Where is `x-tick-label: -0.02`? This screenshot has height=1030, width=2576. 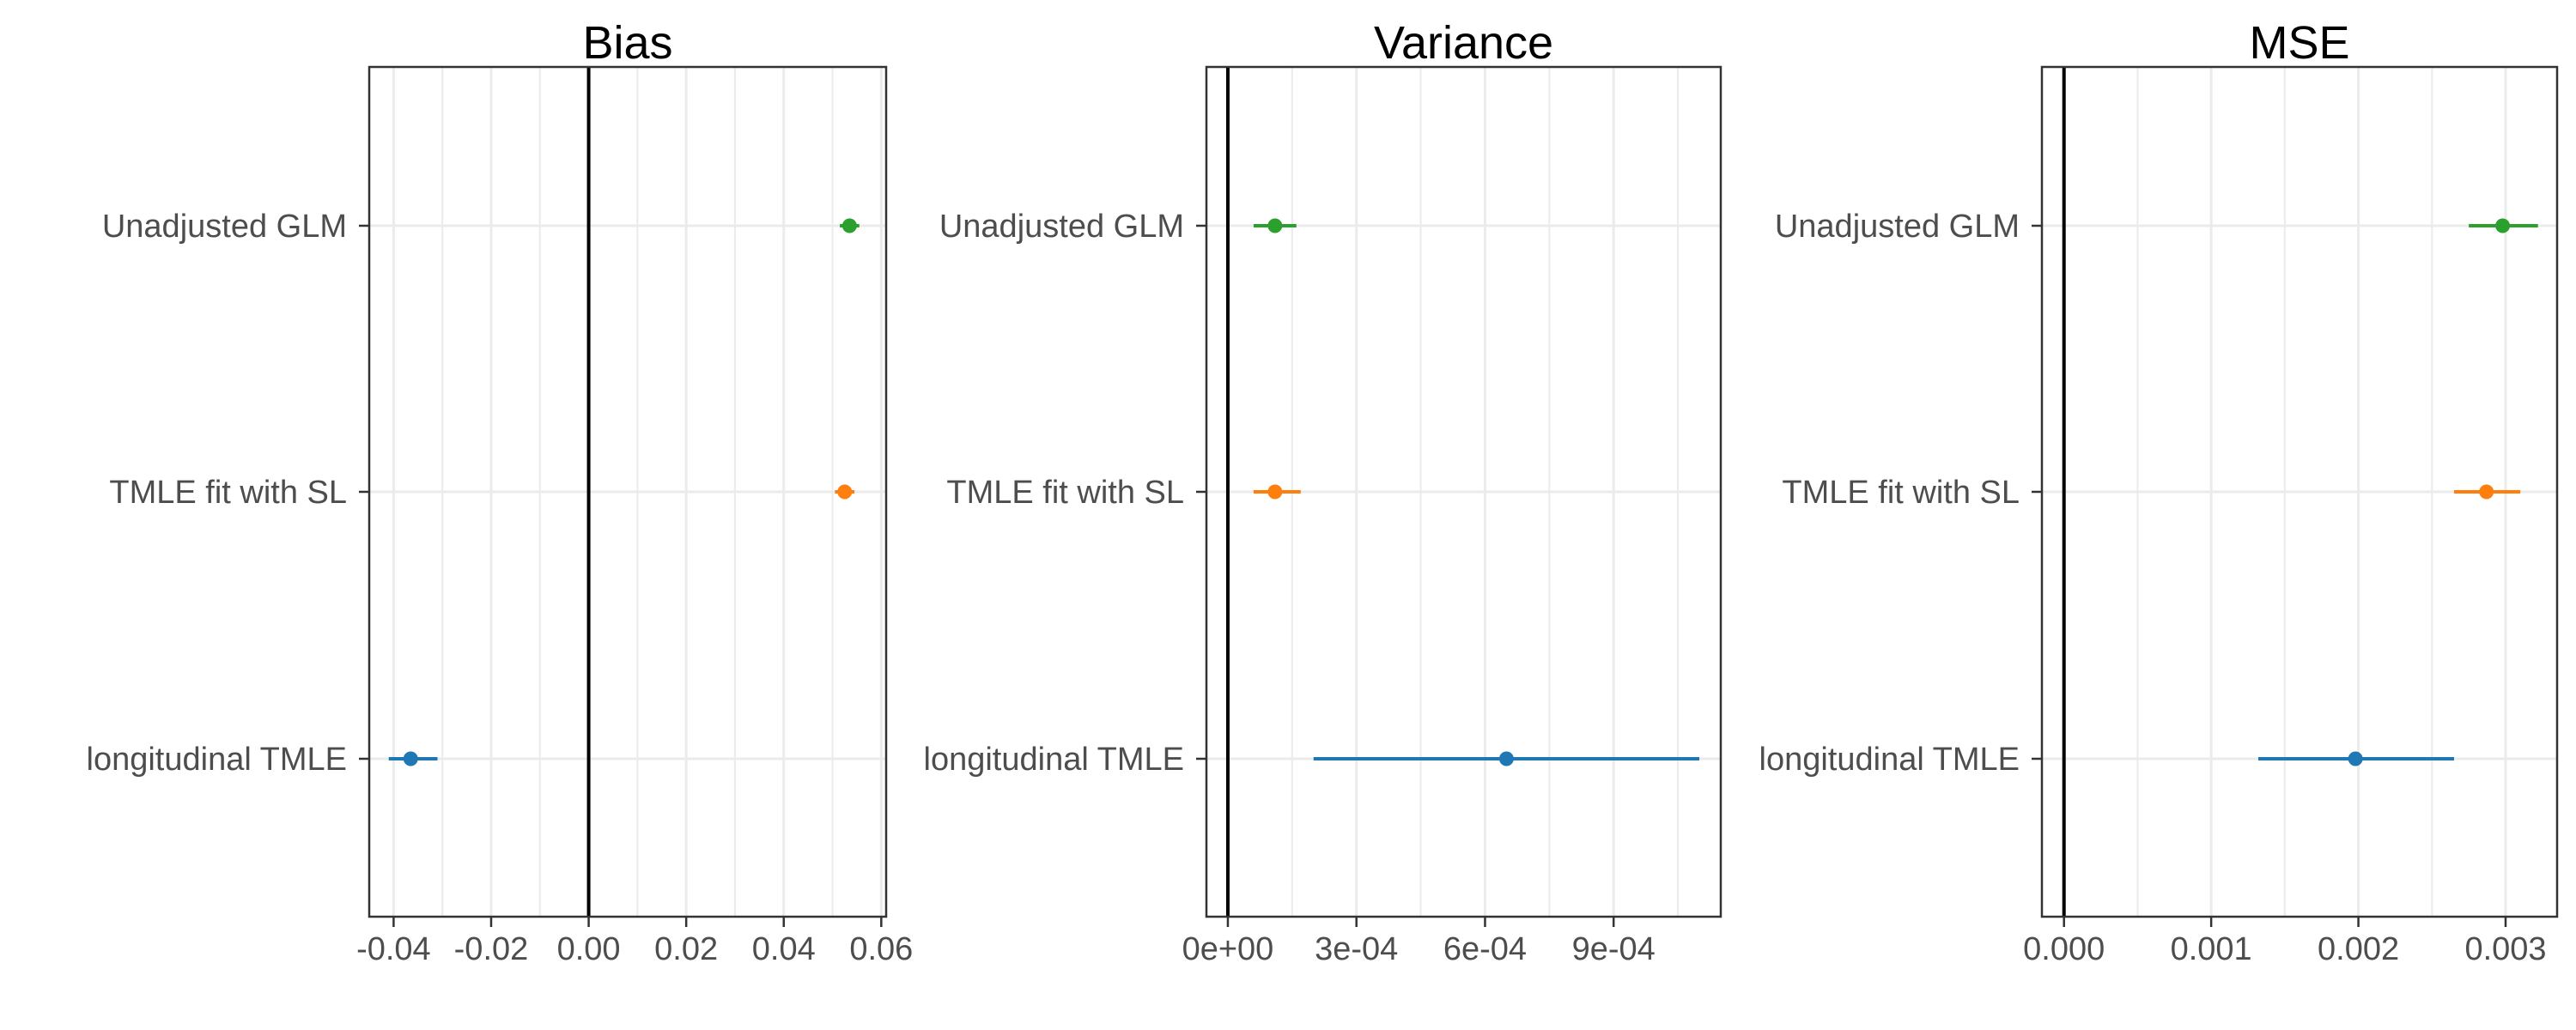 x-tick-label: -0.02 is located at coordinates (492, 949).